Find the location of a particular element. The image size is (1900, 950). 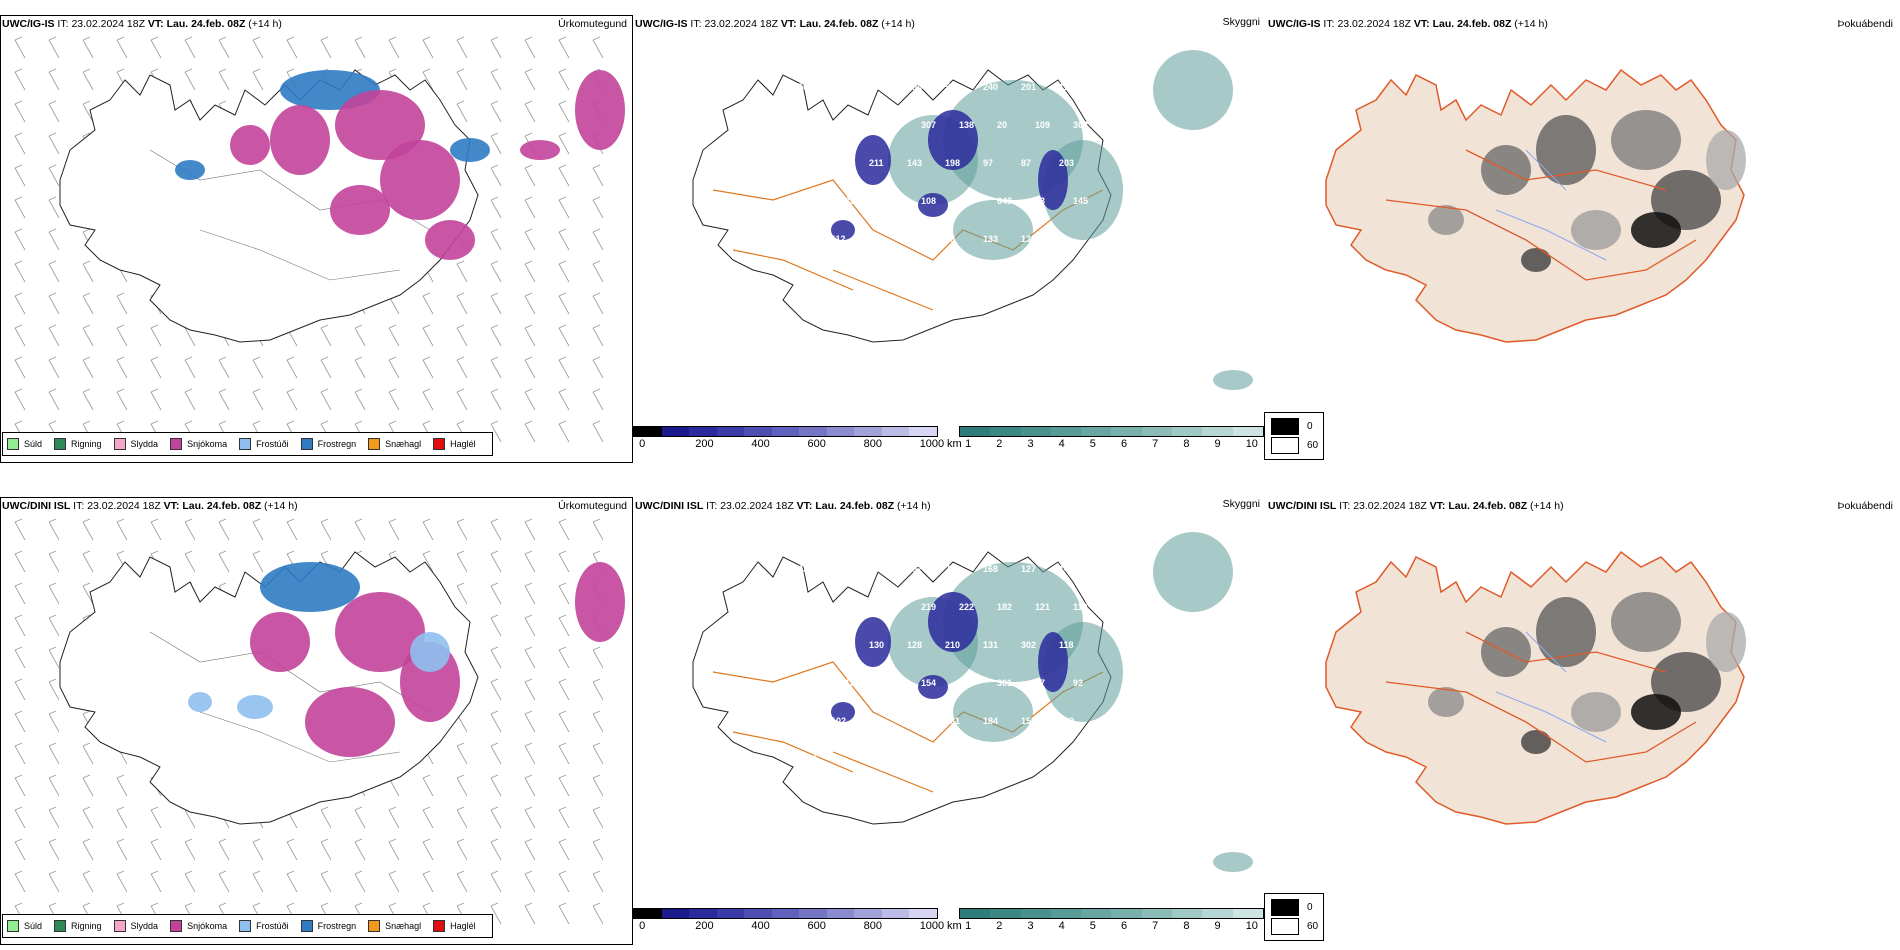

visibility-value: 124 is located at coordinates (966, 201).